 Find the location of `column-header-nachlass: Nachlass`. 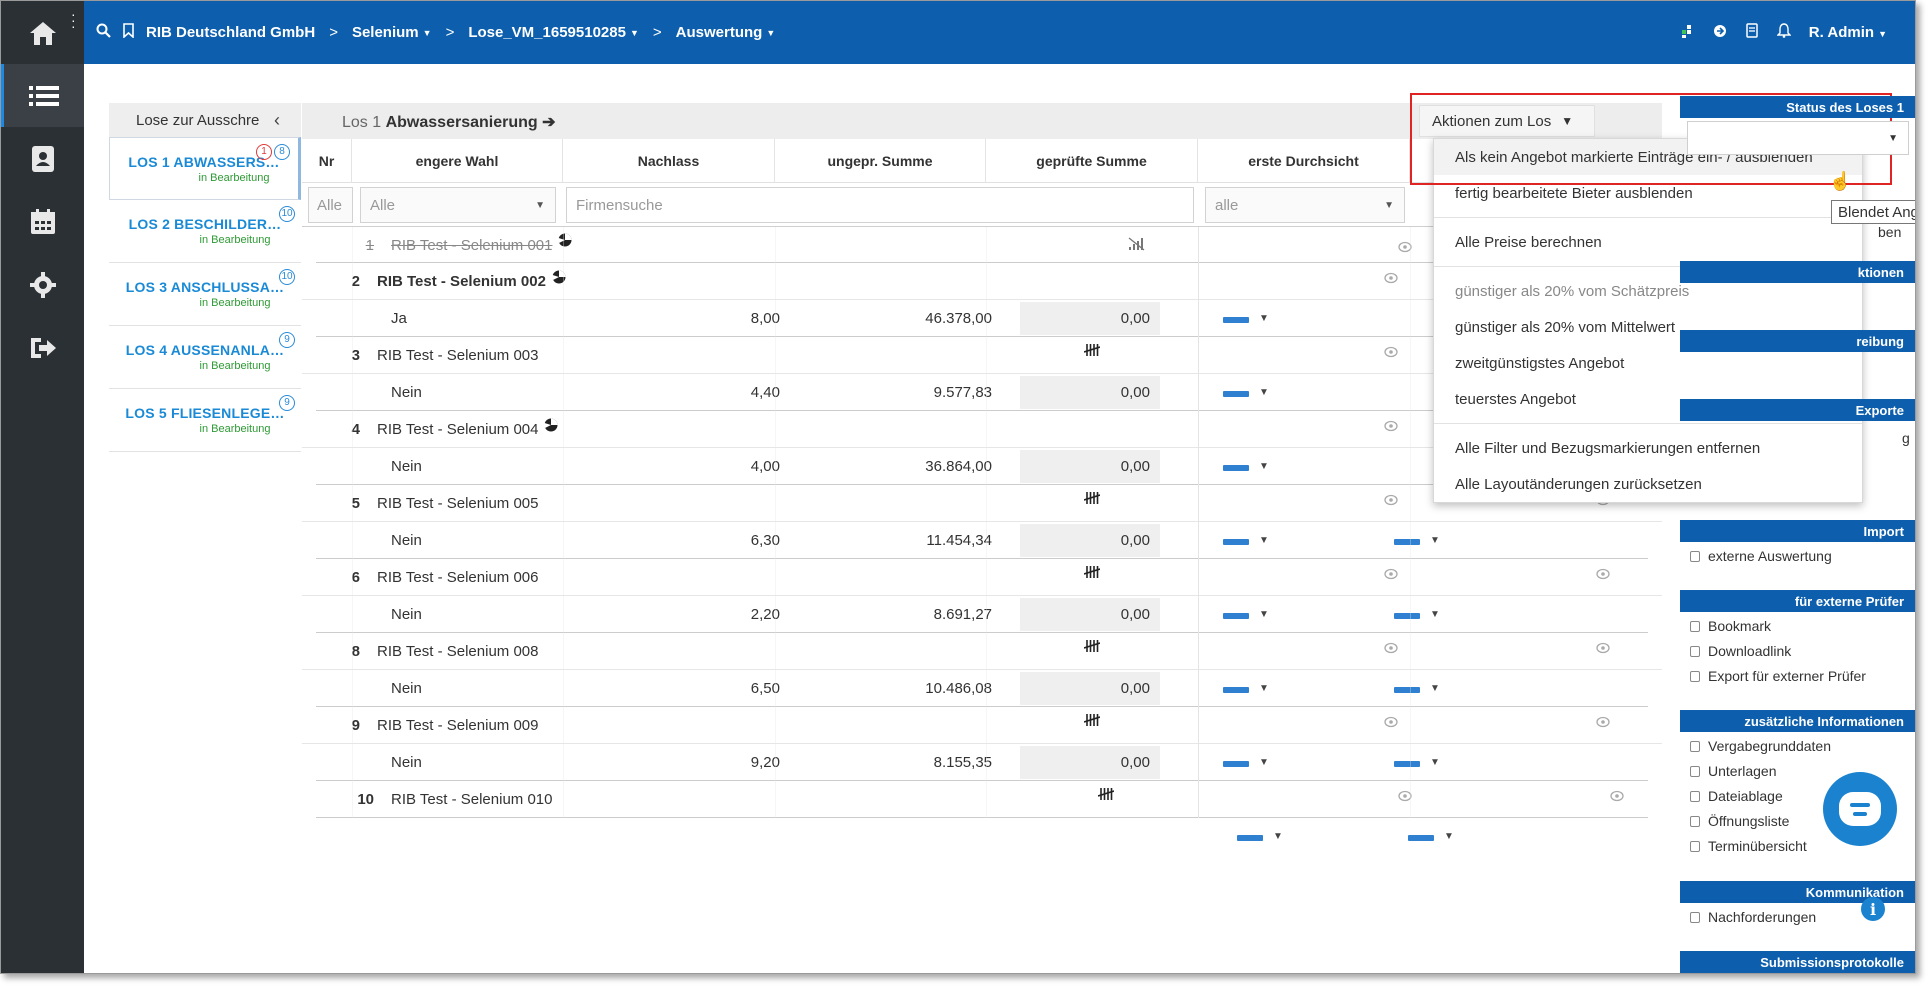

column-header-nachlass: Nachlass is located at coordinates (669, 161).